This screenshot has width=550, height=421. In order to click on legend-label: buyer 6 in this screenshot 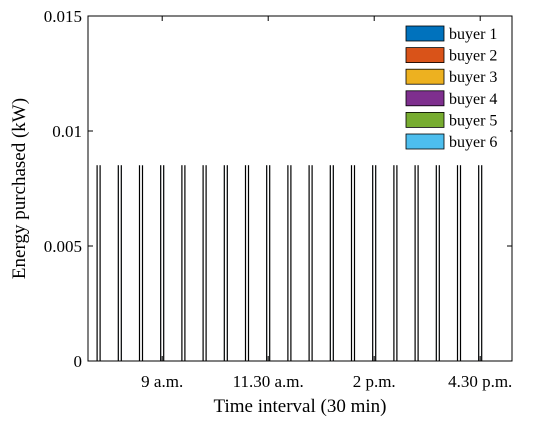, I will do `click(473, 142)`.